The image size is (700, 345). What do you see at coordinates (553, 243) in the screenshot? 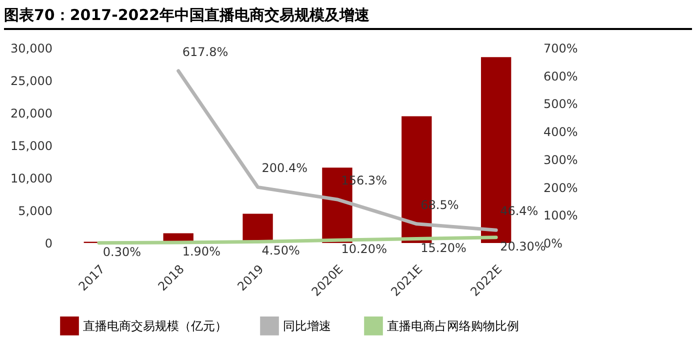
I see `y2-tick-label: 0%` at bounding box center [553, 243].